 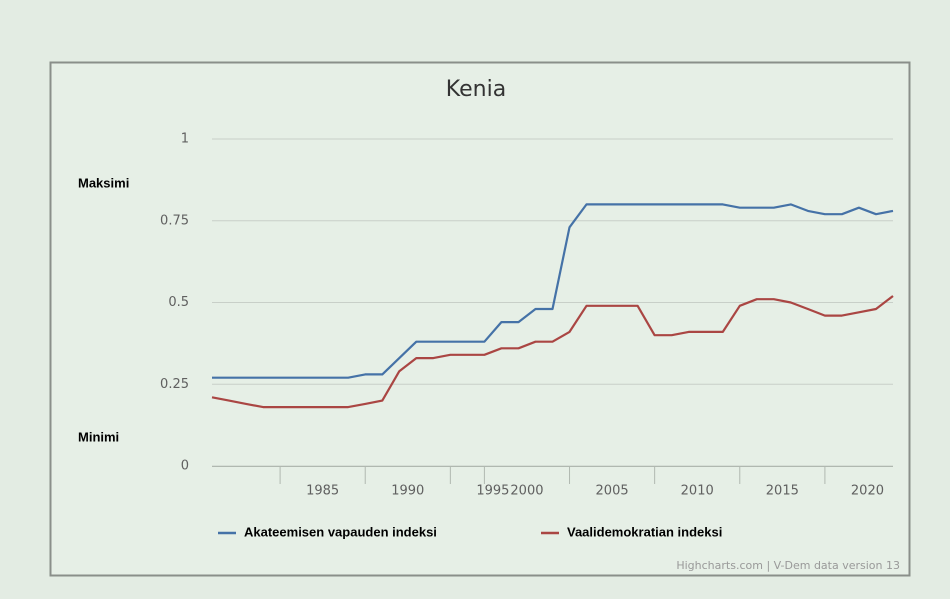 I want to click on x-tick-label: 2010, so click(x=697, y=491).